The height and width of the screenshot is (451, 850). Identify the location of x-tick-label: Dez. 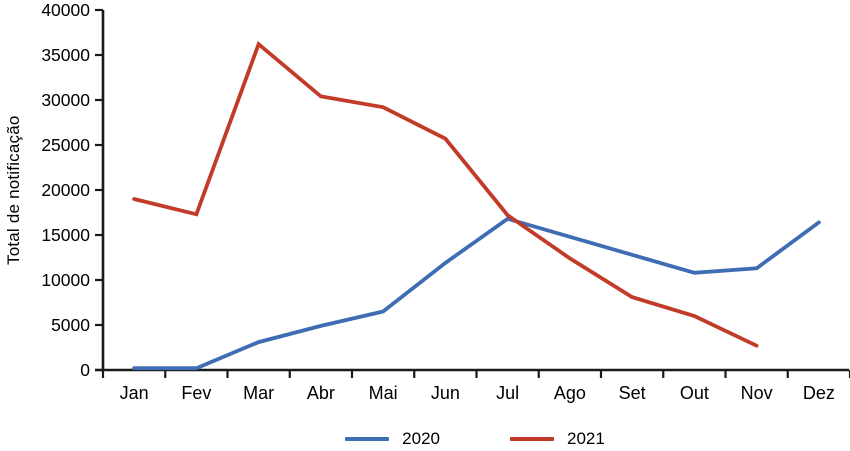
(819, 393).